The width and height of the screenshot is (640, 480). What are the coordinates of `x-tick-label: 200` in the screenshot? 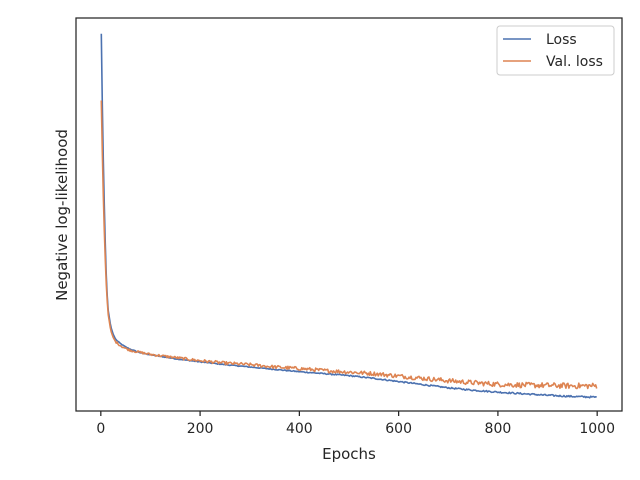 It's located at (200, 429).